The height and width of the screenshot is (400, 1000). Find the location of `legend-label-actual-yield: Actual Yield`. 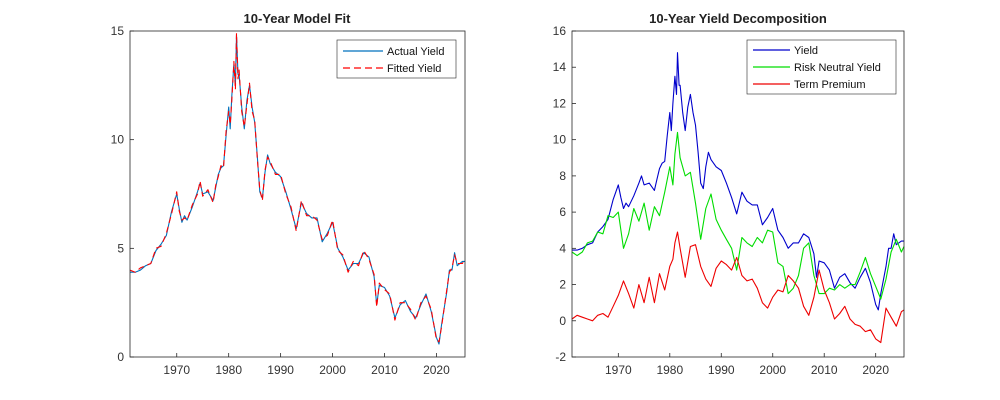

legend-label-actual-yield: Actual Yield is located at coordinates (415, 52).